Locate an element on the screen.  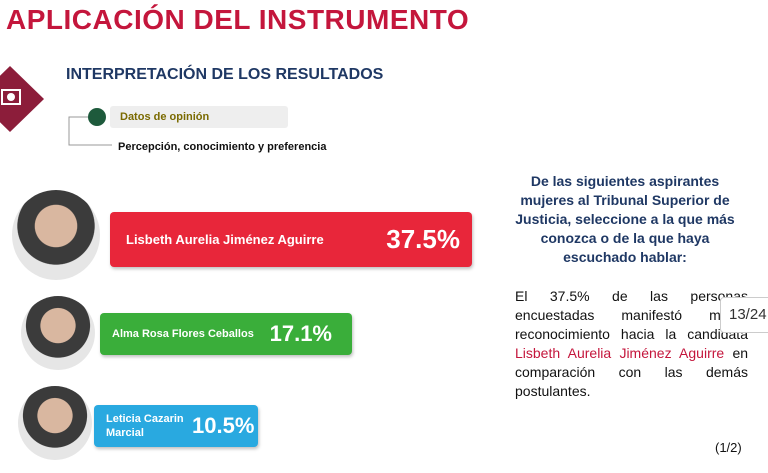
candidate-bar: Alma Rosa Flores Ceballos 17.1% is located at coordinates (226, 334).